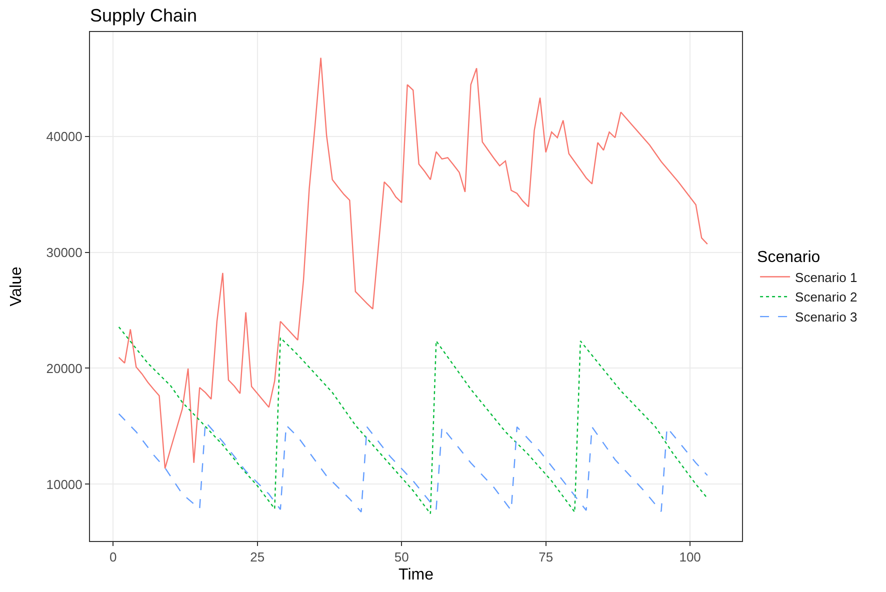 This screenshot has height=592, width=886. What do you see at coordinates (257, 557) in the screenshot?
I see `x-tick-label: 25` at bounding box center [257, 557].